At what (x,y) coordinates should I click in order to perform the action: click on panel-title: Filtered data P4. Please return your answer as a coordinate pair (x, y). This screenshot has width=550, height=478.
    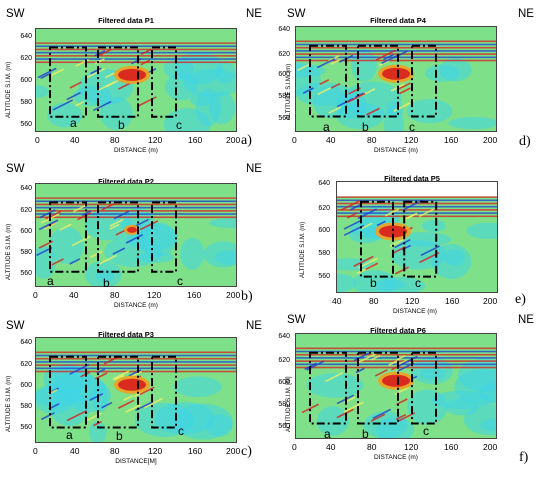
    Looking at the image, I should click on (398, 20).